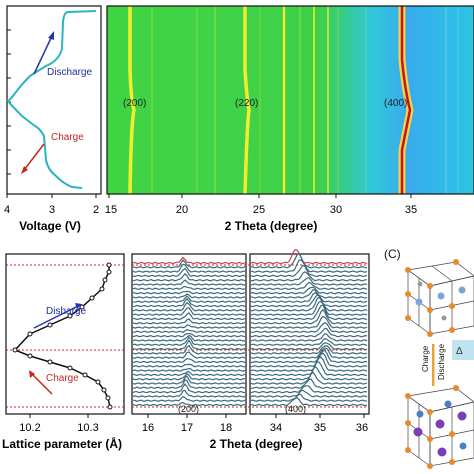 Image resolution: width=474 pixels, height=474 pixels. I want to click on lattice-xtick-10-2: 10.2, so click(29, 428).